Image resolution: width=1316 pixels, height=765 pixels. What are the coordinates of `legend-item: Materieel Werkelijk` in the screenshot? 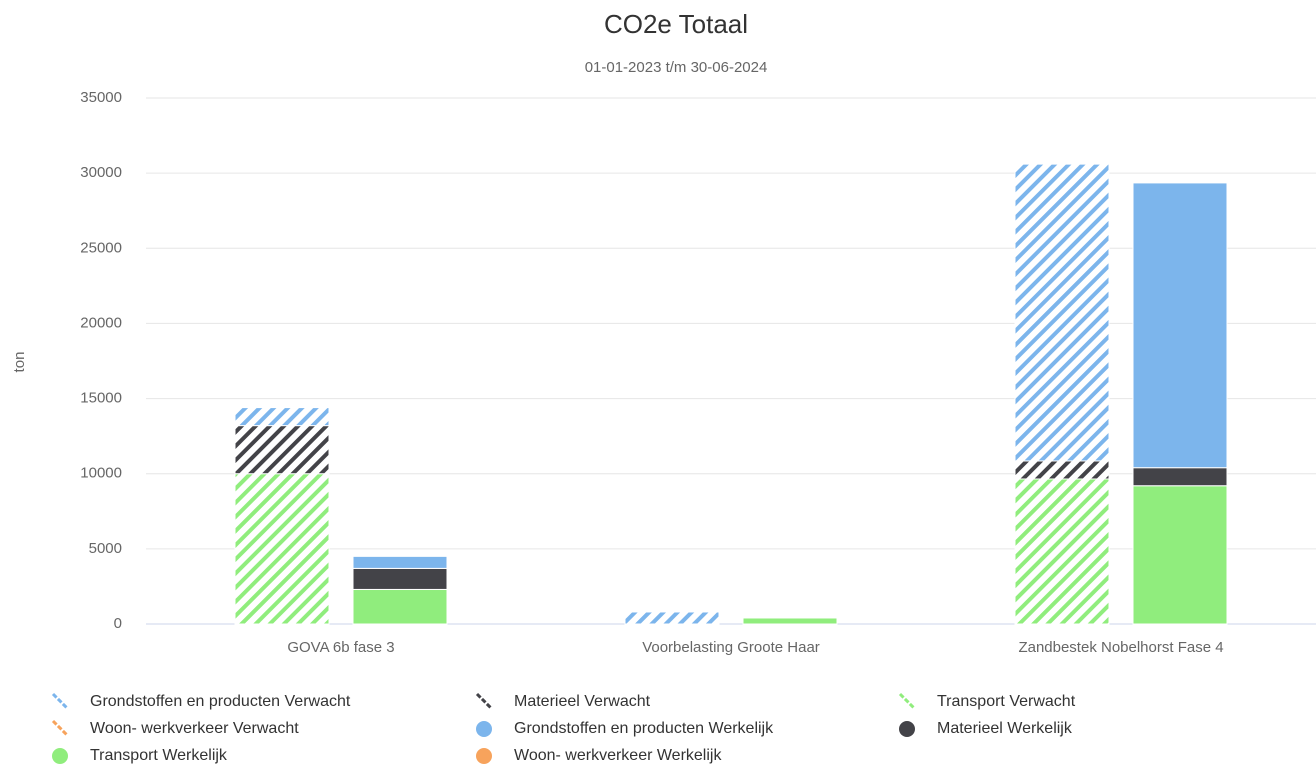 It's located at (986, 728).